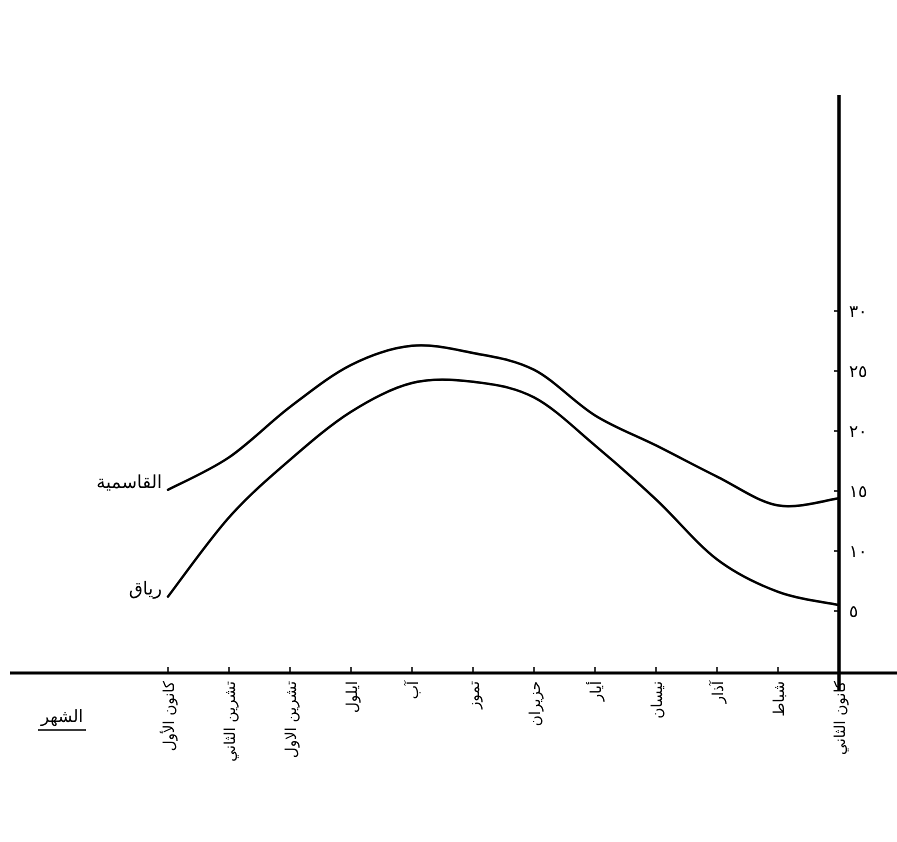  What do you see at coordinates (858, 432) in the screenshot?
I see `y-tick-label: ٢٠` at bounding box center [858, 432].